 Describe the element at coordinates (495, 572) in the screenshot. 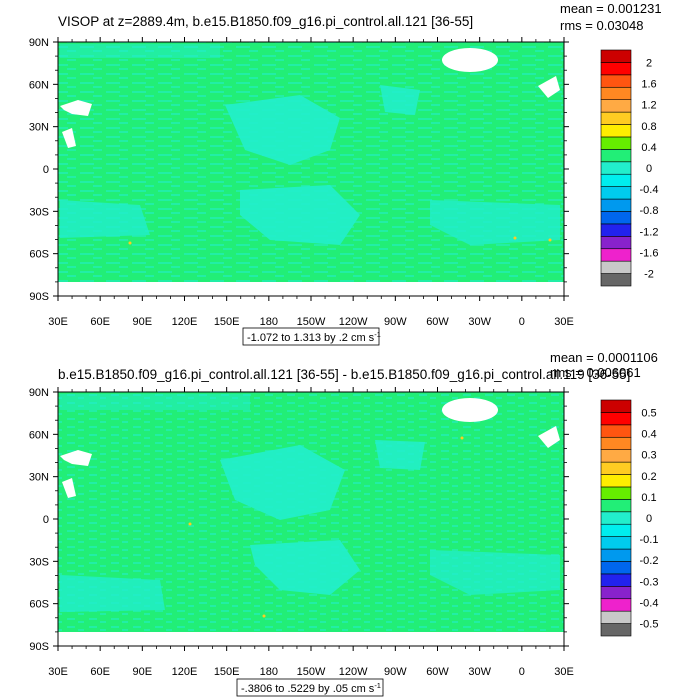

I see `panel-2-patch-southern-ocean` at that location.